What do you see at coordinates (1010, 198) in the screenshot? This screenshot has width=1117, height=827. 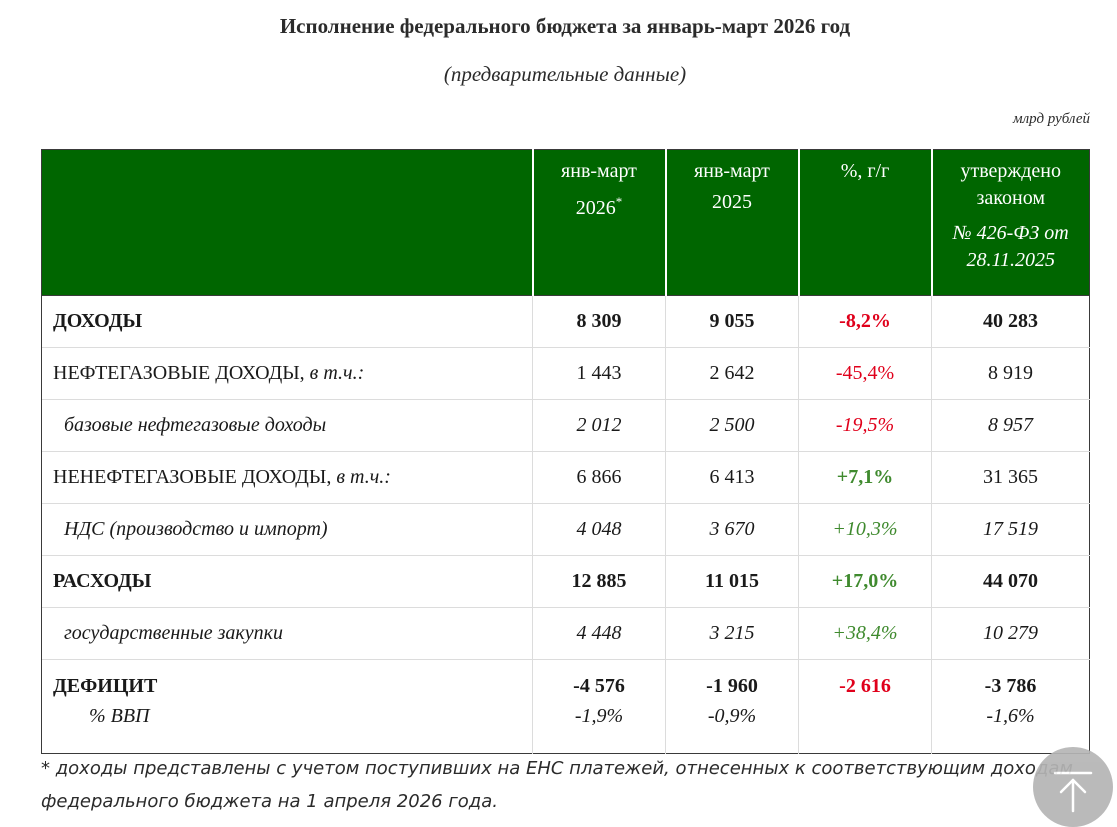 I see `header-law-line2: законом` at bounding box center [1010, 198].